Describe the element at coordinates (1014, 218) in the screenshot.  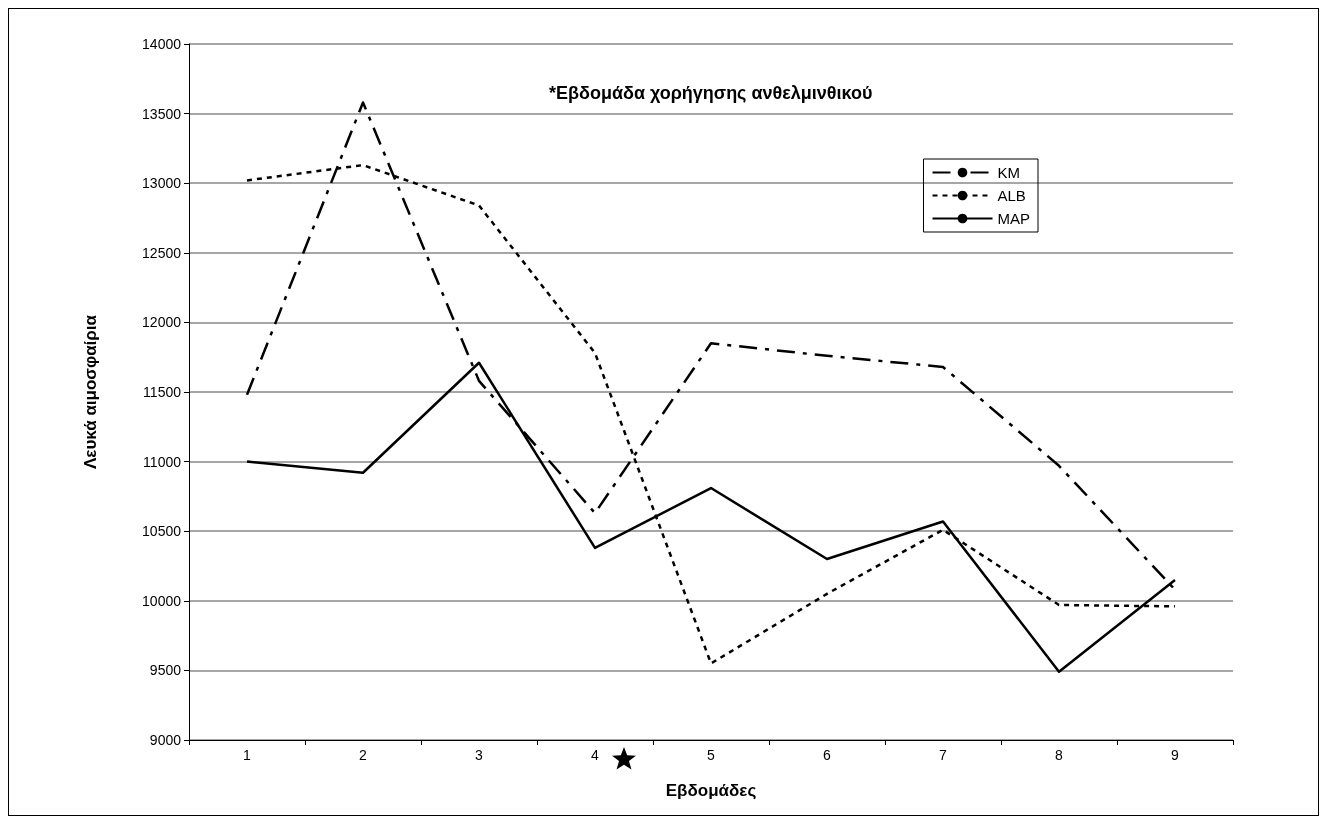
I see `legend-label: MAP` at that location.